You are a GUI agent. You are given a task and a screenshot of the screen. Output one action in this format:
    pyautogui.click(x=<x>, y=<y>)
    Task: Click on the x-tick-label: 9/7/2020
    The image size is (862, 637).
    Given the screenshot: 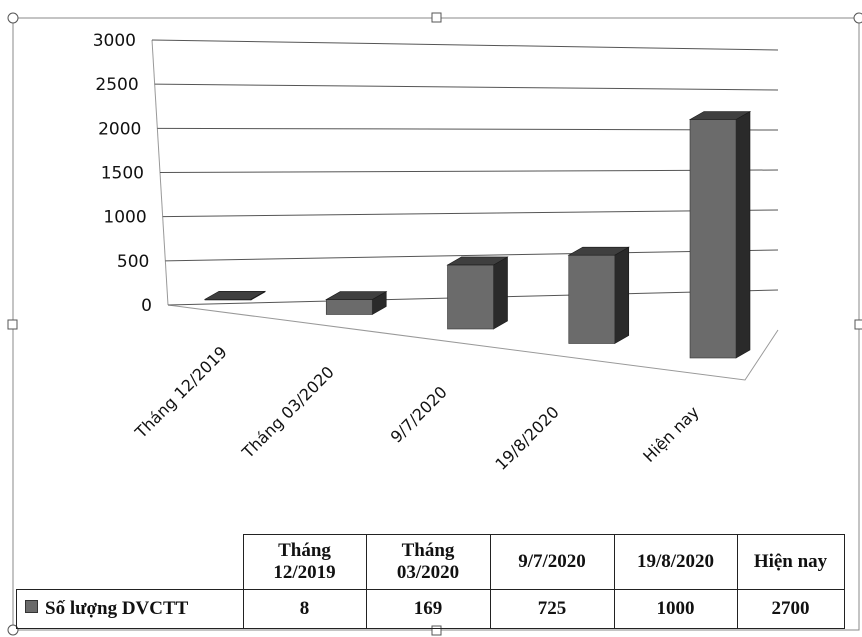 What is the action you would take?
    pyautogui.click(x=419, y=414)
    